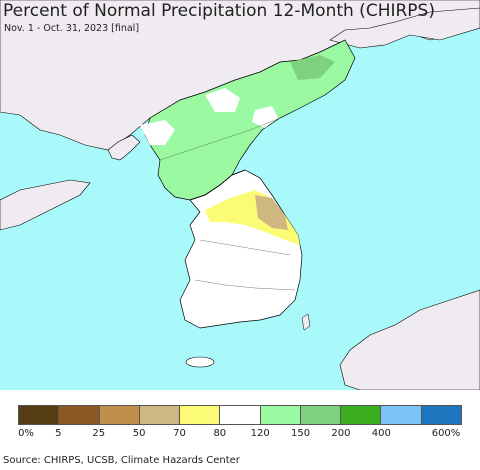 The image size is (480, 470). I want to click on province-lines-north, so click(220, 139).